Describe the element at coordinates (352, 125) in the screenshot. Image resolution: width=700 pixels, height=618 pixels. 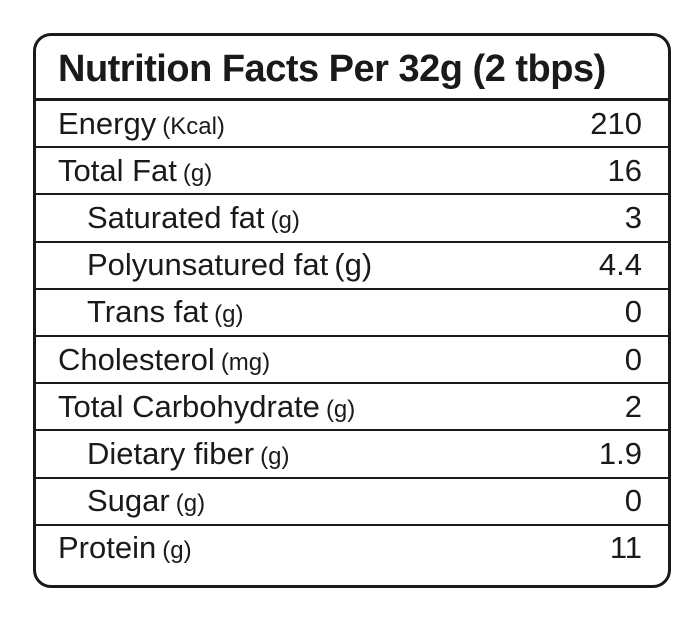
I see `nutrient-row-energy: Energy (Kcal) 210` at that location.